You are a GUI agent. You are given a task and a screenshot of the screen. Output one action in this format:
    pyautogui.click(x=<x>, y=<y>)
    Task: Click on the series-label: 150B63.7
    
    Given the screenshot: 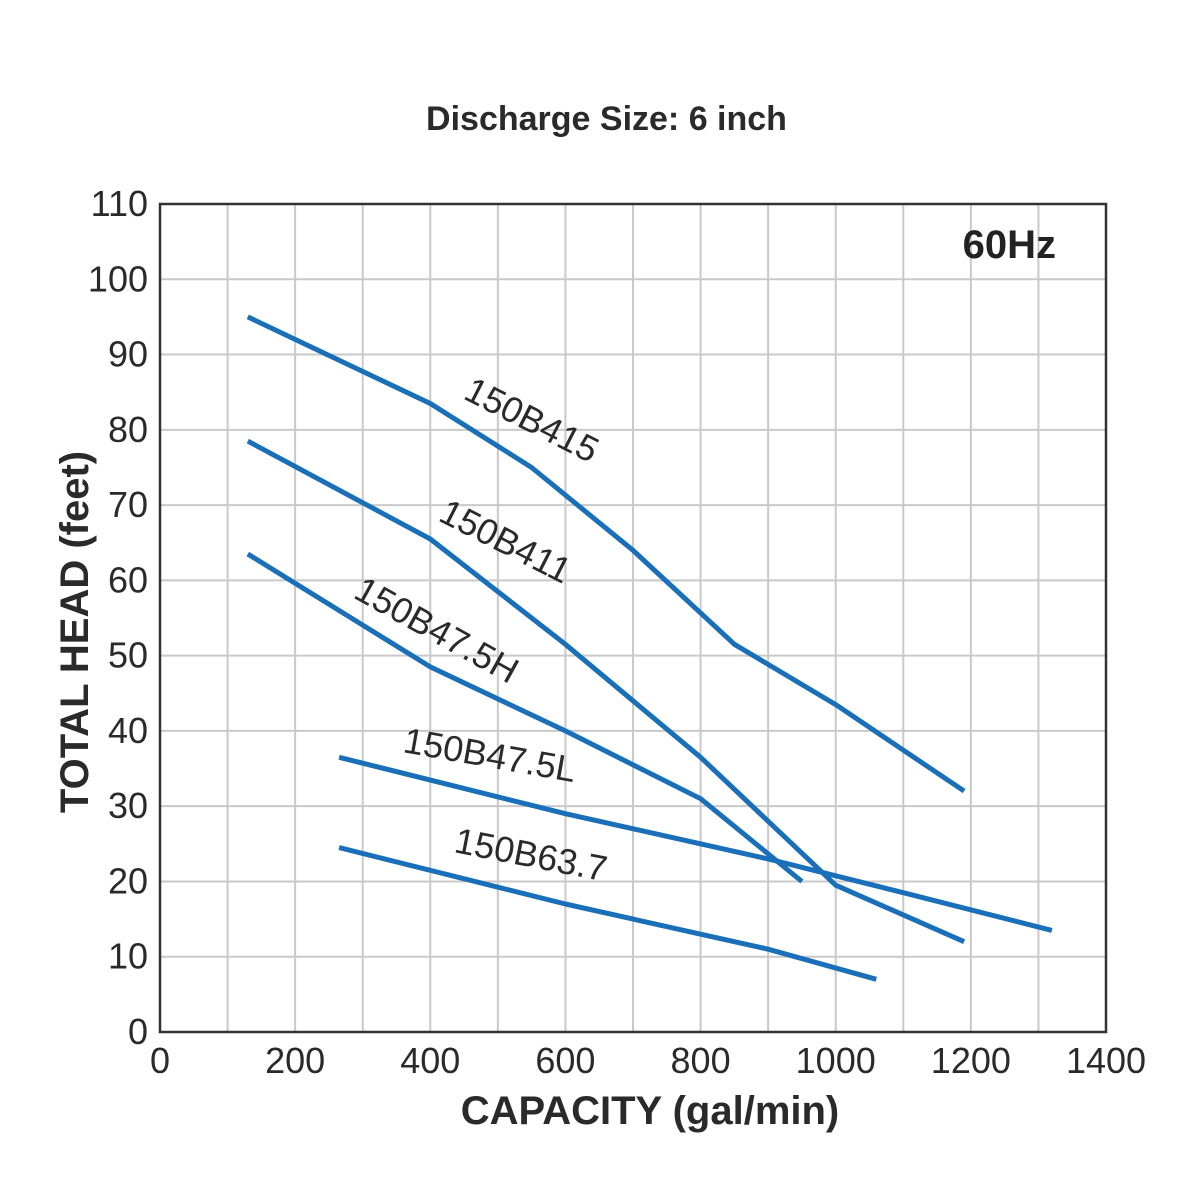 What is the action you would take?
    pyautogui.click(x=530, y=855)
    